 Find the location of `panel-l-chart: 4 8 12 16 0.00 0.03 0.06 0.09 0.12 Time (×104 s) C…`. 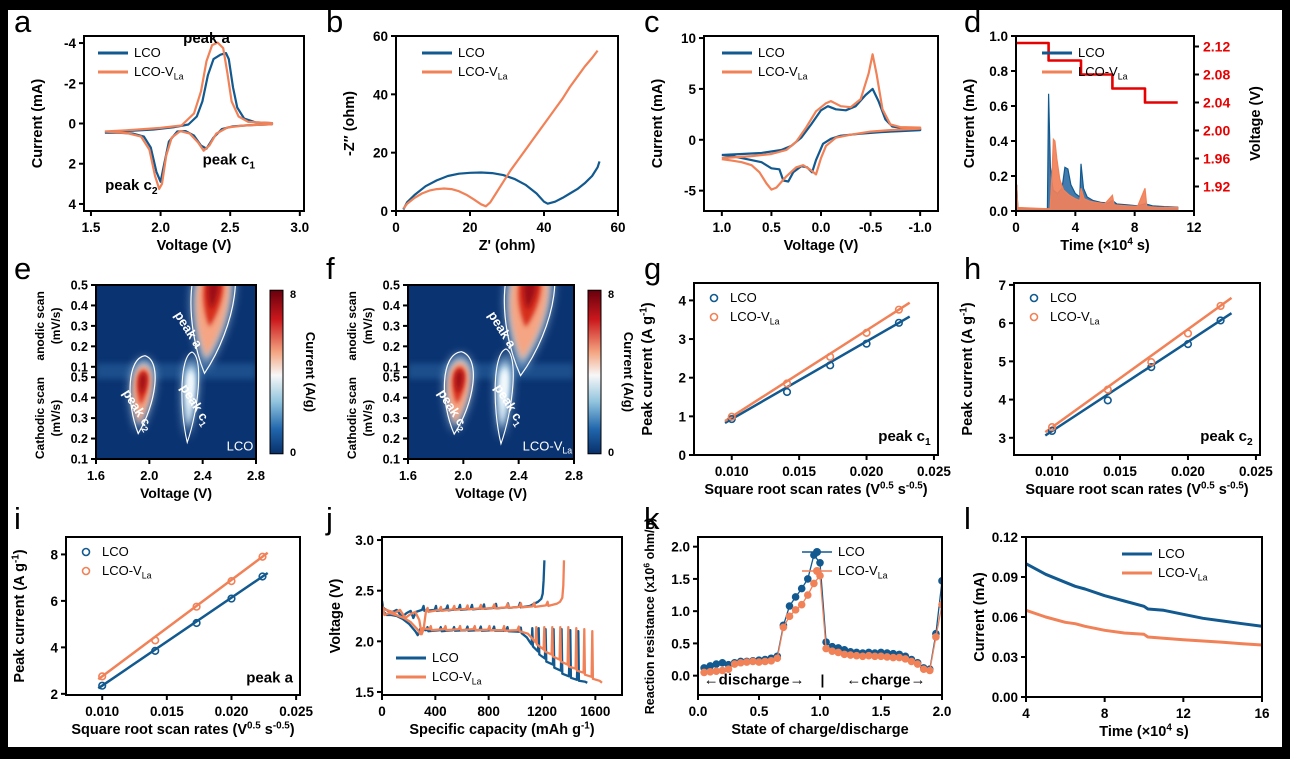

panel-l-chart: 4 8 12 16 0.00 0.03 0.06 0.09 0.12 Time (×104 s) C… is located at coordinates (1121, 635).